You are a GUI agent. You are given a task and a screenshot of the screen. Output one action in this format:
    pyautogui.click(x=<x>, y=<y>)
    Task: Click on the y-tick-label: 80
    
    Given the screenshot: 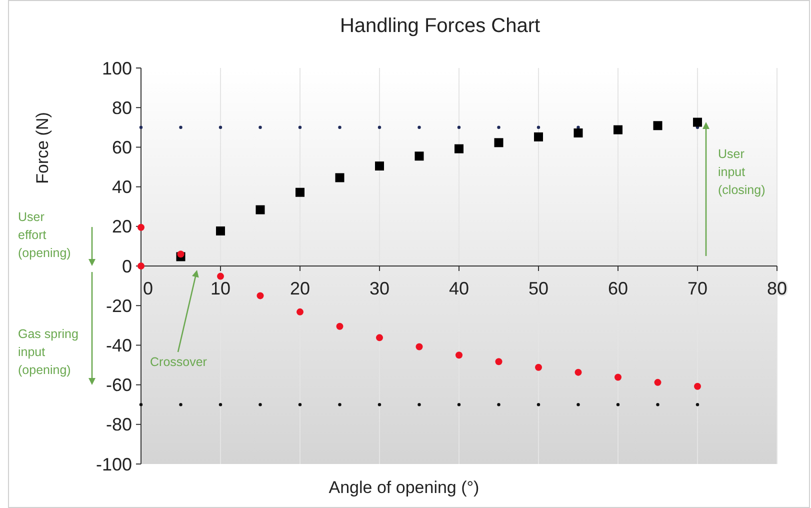 What is the action you would take?
    pyautogui.click(x=122, y=108)
    